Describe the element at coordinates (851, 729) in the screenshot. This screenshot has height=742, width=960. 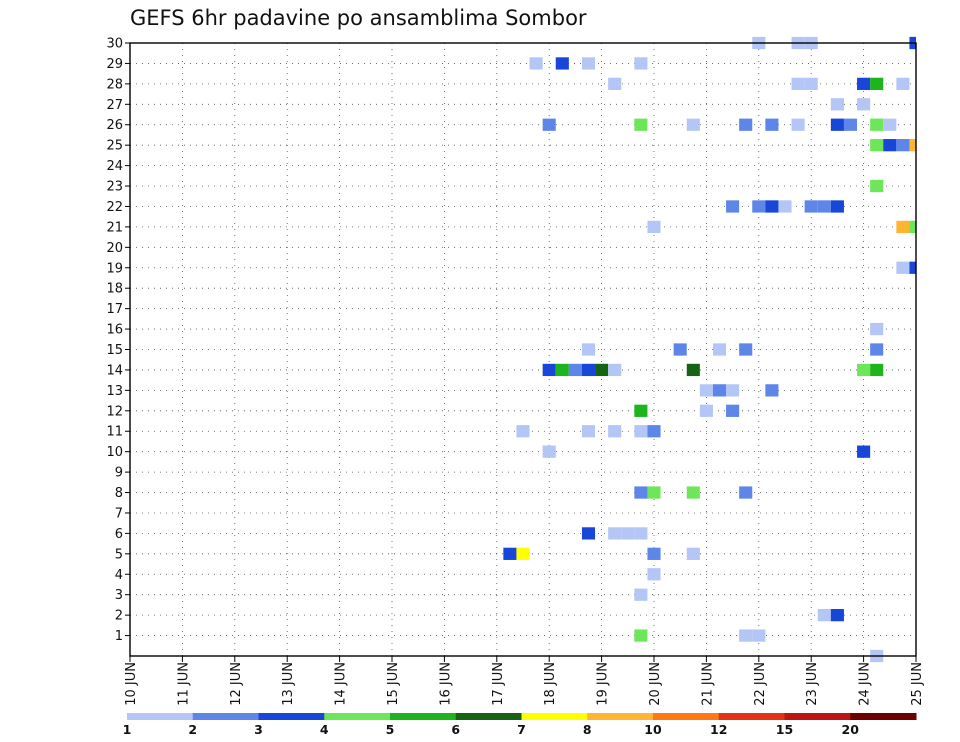
I see `legend-label: 20` at that location.